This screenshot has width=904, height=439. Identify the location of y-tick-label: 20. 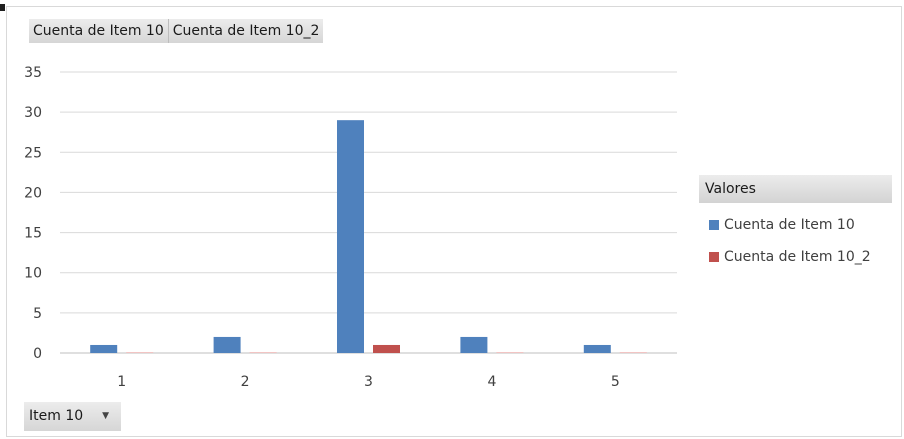
(33, 193).